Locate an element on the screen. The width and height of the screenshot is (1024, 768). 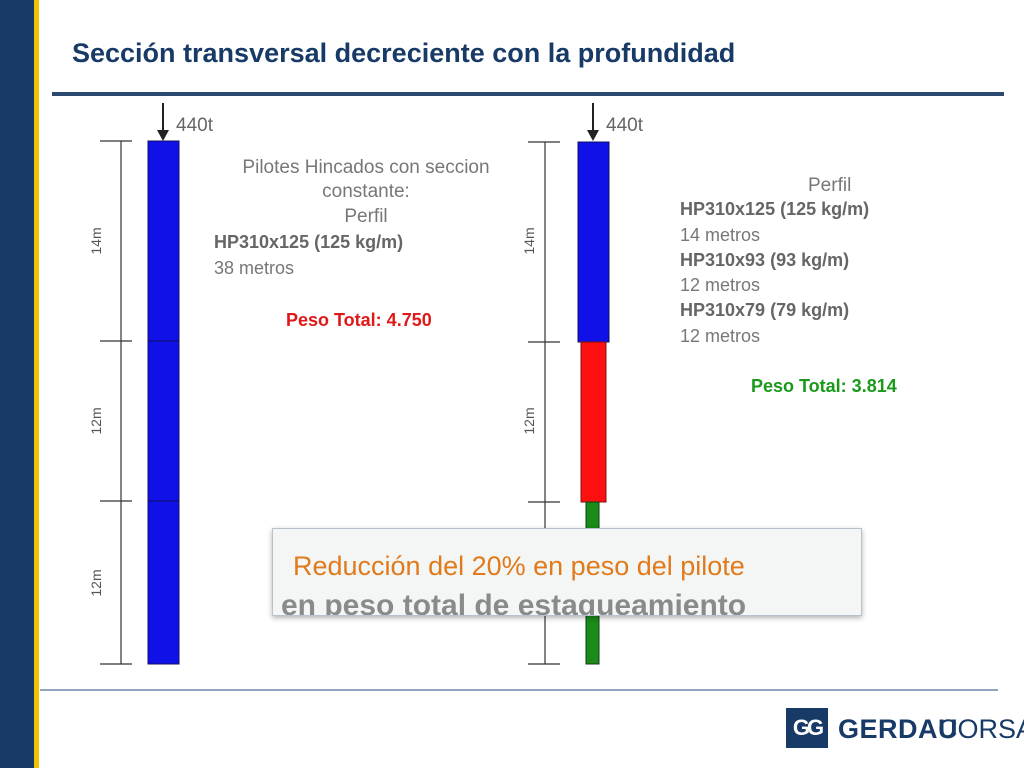
left-dimension-label-3: 12m is located at coordinates (96, 582).